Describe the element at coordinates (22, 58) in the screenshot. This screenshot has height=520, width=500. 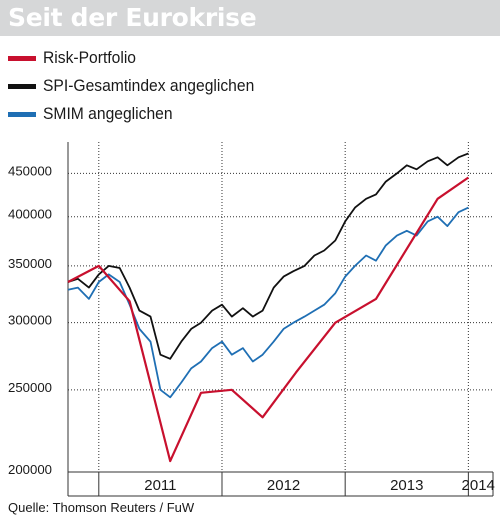
I see `legend-swatch-risk` at that location.